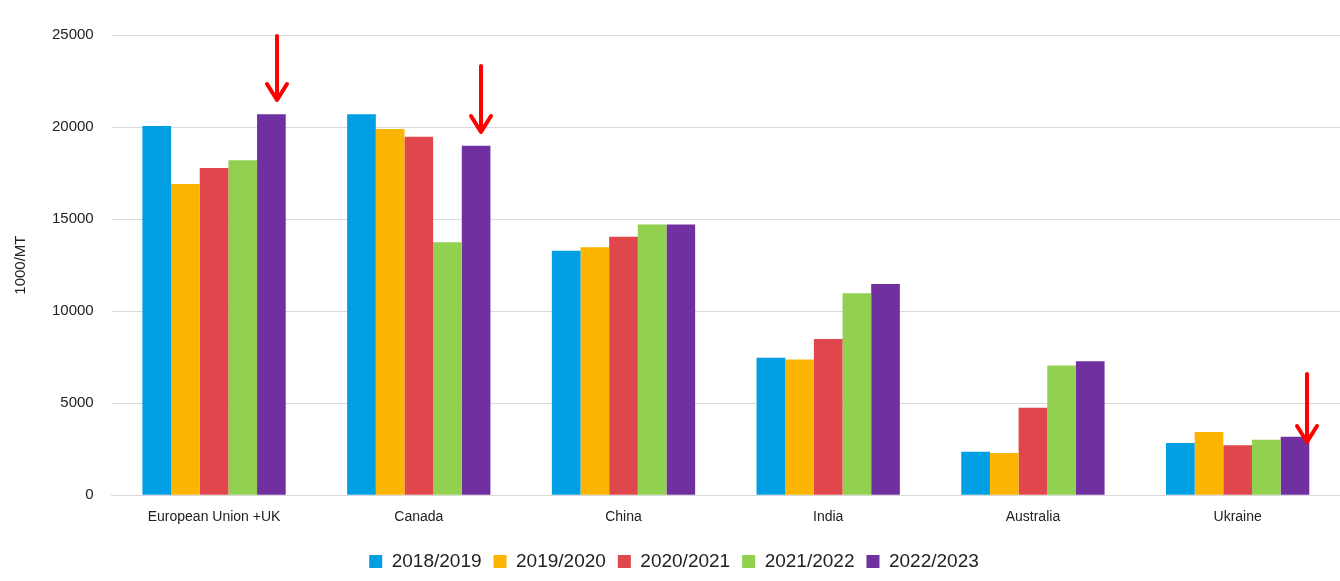 Image resolution: width=1340 pixels, height=581 pixels. I want to click on legend-label: 2022/2023, so click(933, 560).